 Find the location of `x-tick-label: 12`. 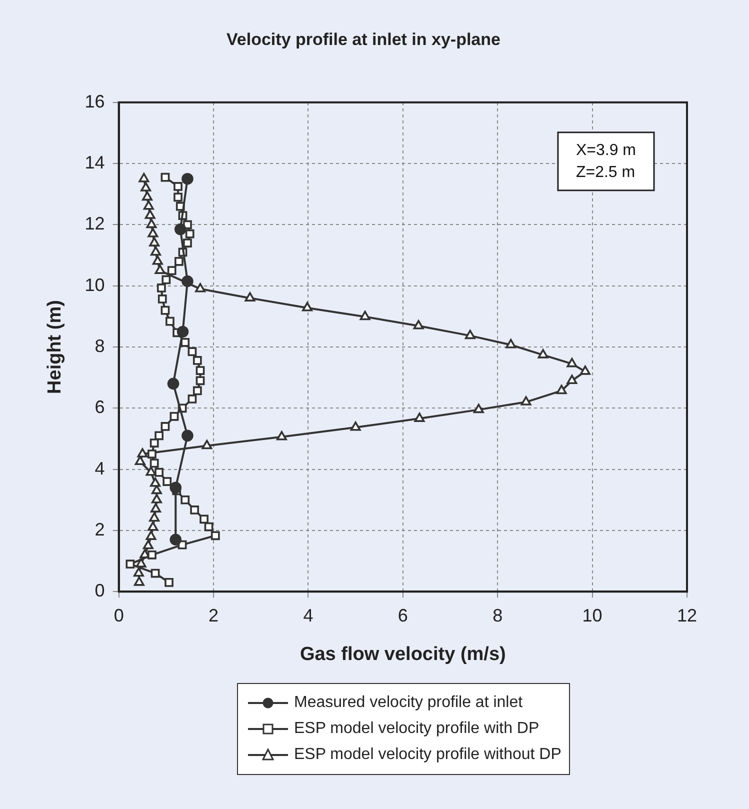

x-tick-label: 12 is located at coordinates (687, 615).